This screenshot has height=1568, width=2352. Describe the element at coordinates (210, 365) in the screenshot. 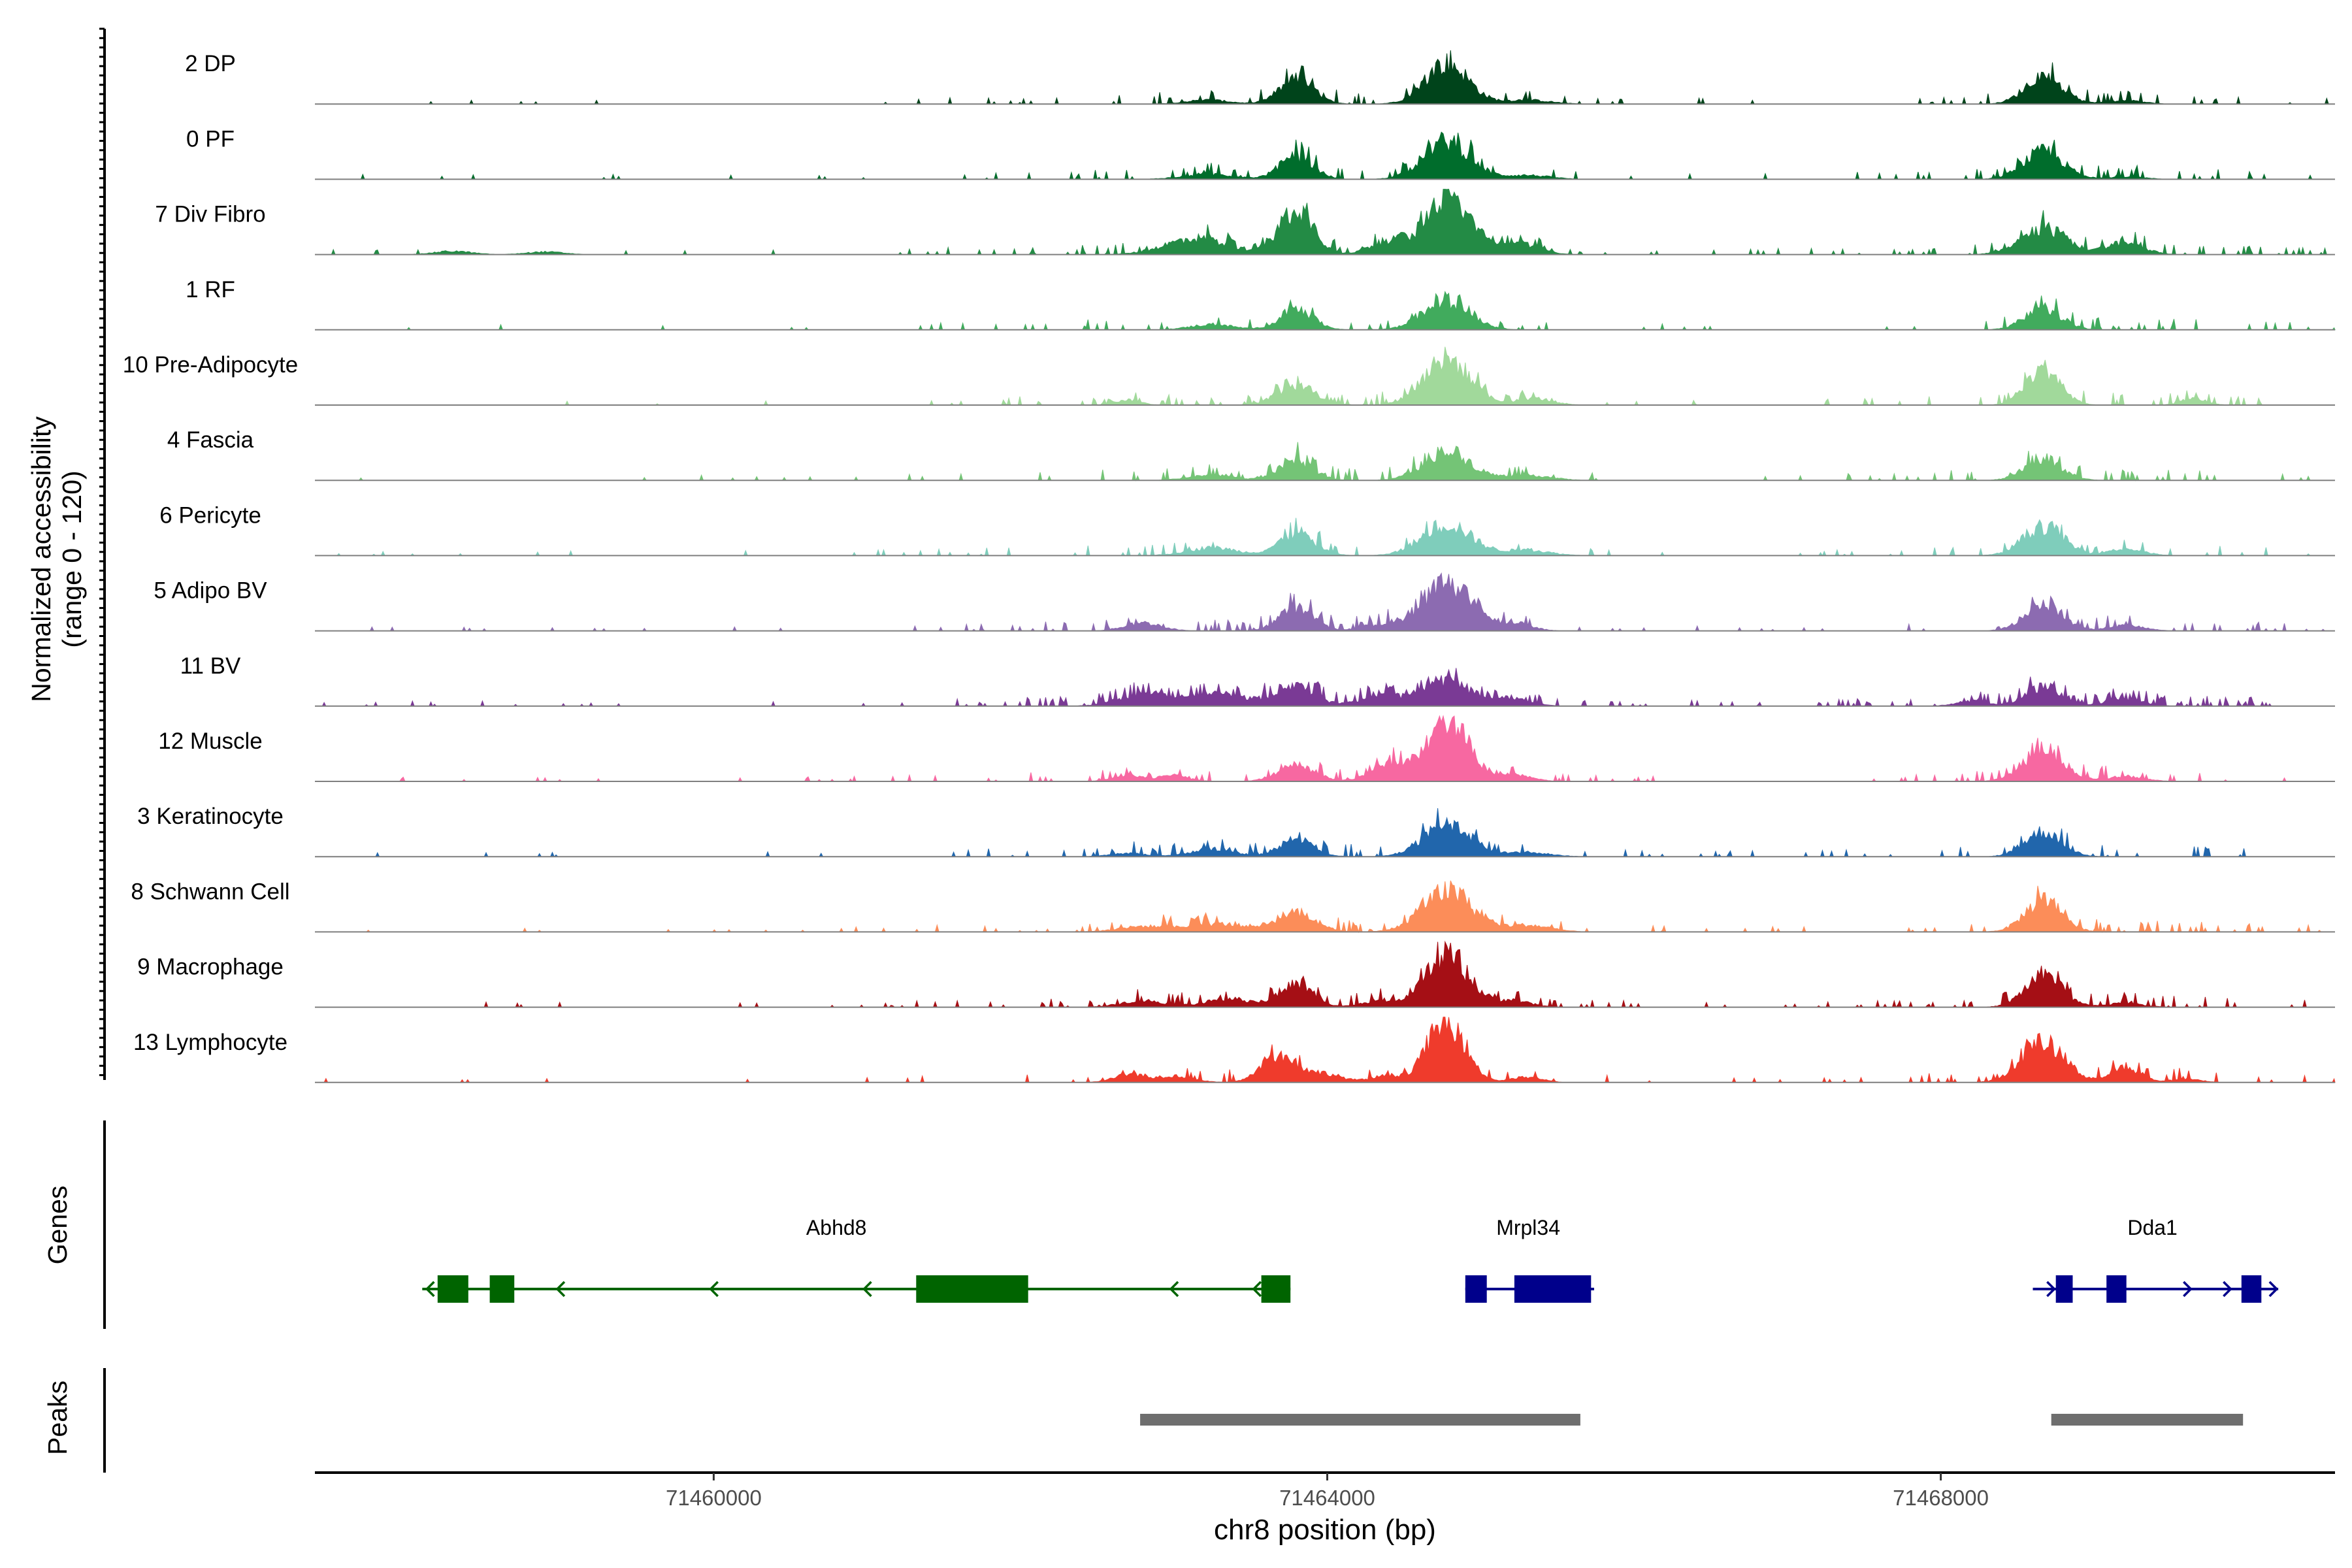

I see `track-label: 10 Pre-Adipocyte` at that location.